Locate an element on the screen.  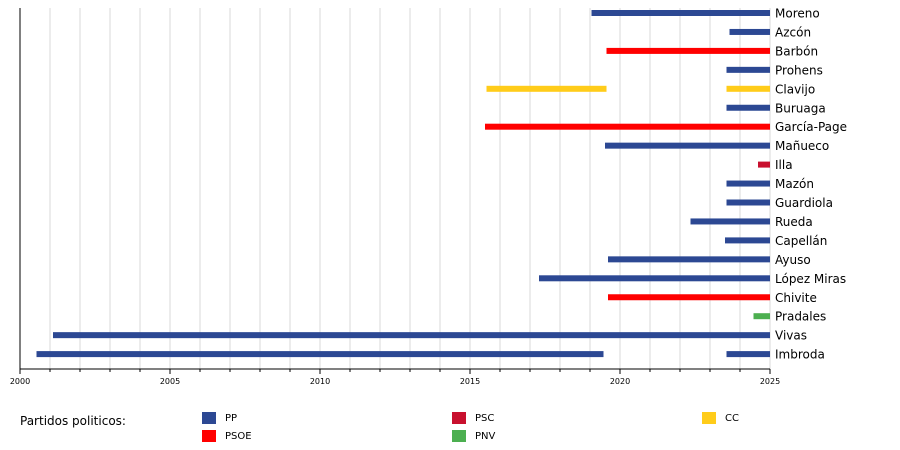
x-tick-label: 2015 is located at coordinates (470, 381).